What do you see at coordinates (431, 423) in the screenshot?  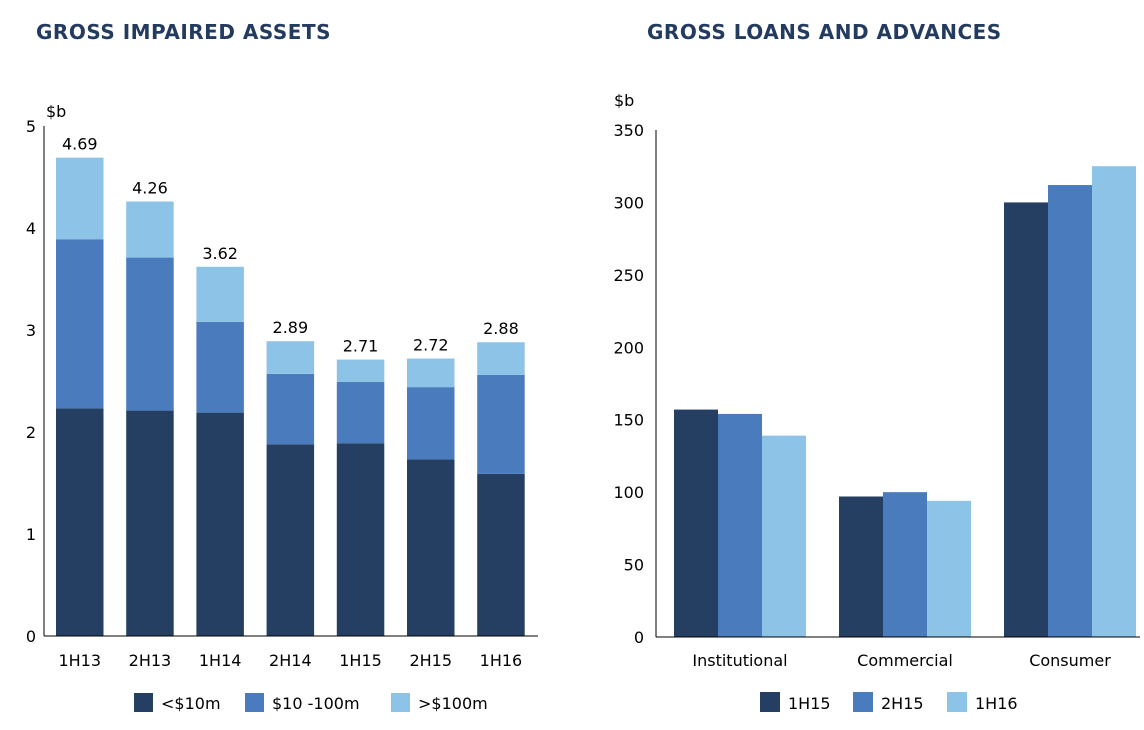 I see `bar-2h15-10-100m` at bounding box center [431, 423].